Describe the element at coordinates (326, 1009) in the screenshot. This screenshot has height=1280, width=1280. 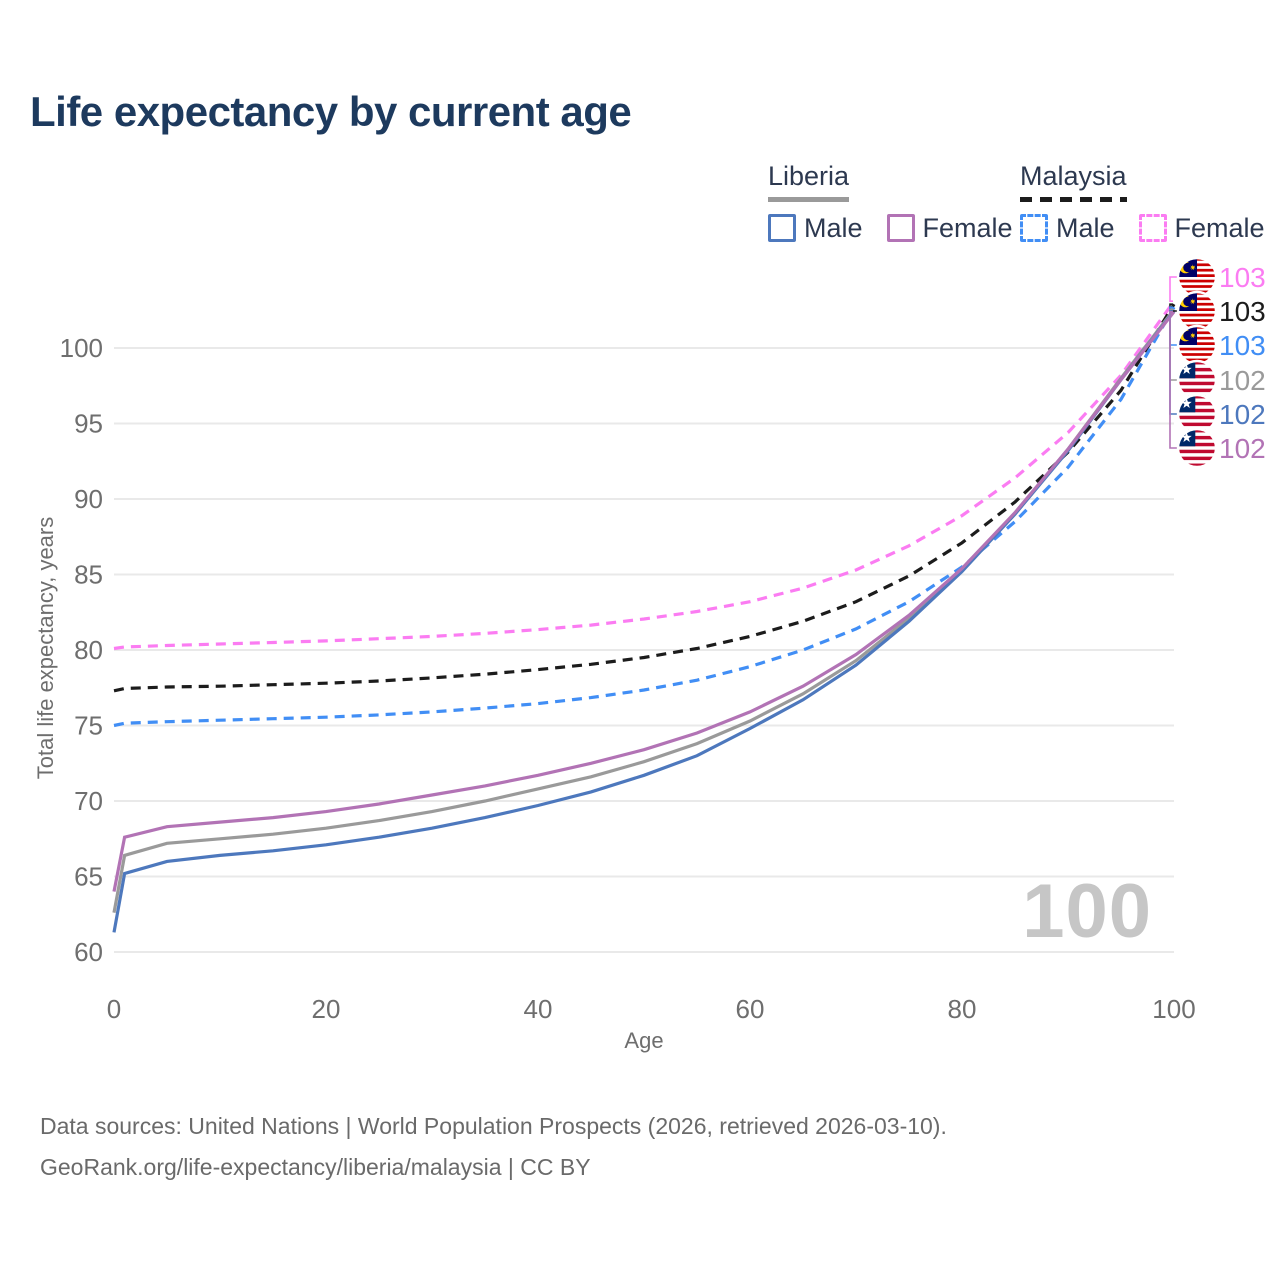
I see `x-tick-20: 20` at that location.